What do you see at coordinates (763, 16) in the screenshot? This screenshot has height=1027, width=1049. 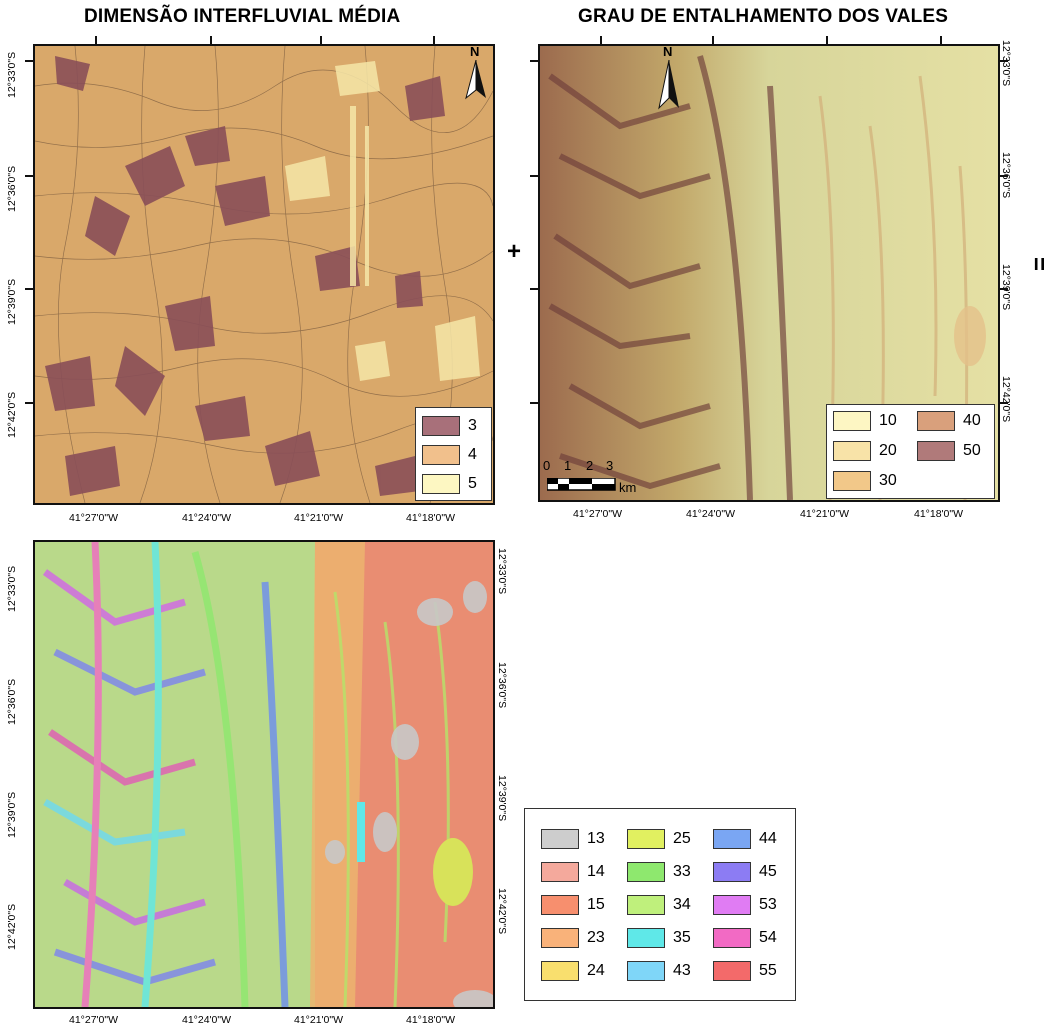 I see `map2-title: GRAU DE ENTALHAMENTO DOS VALES` at bounding box center [763, 16].